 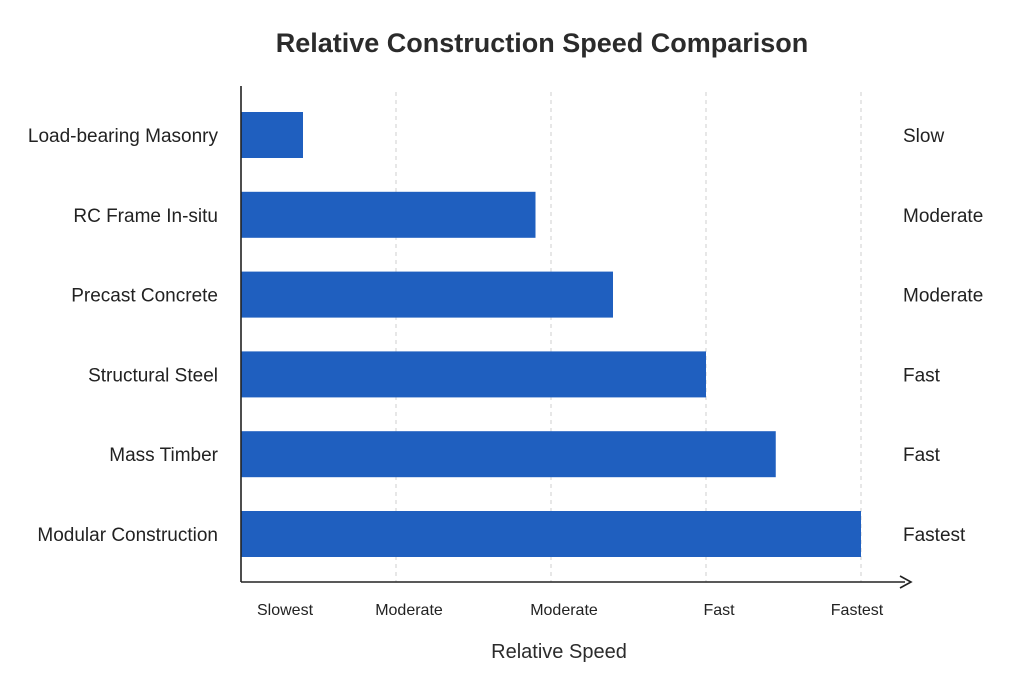 I want to click on x-tick-label: Fastest, so click(x=857, y=610).